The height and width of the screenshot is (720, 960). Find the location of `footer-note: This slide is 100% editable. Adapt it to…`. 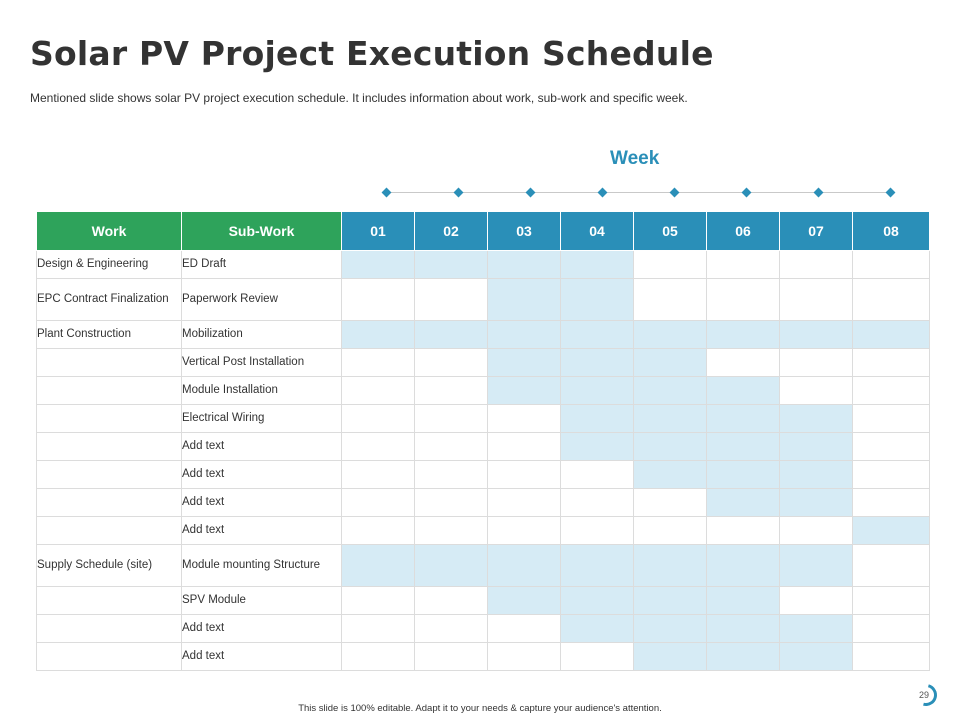

footer-note: This slide is 100% editable. Adapt it to… is located at coordinates (480, 708).